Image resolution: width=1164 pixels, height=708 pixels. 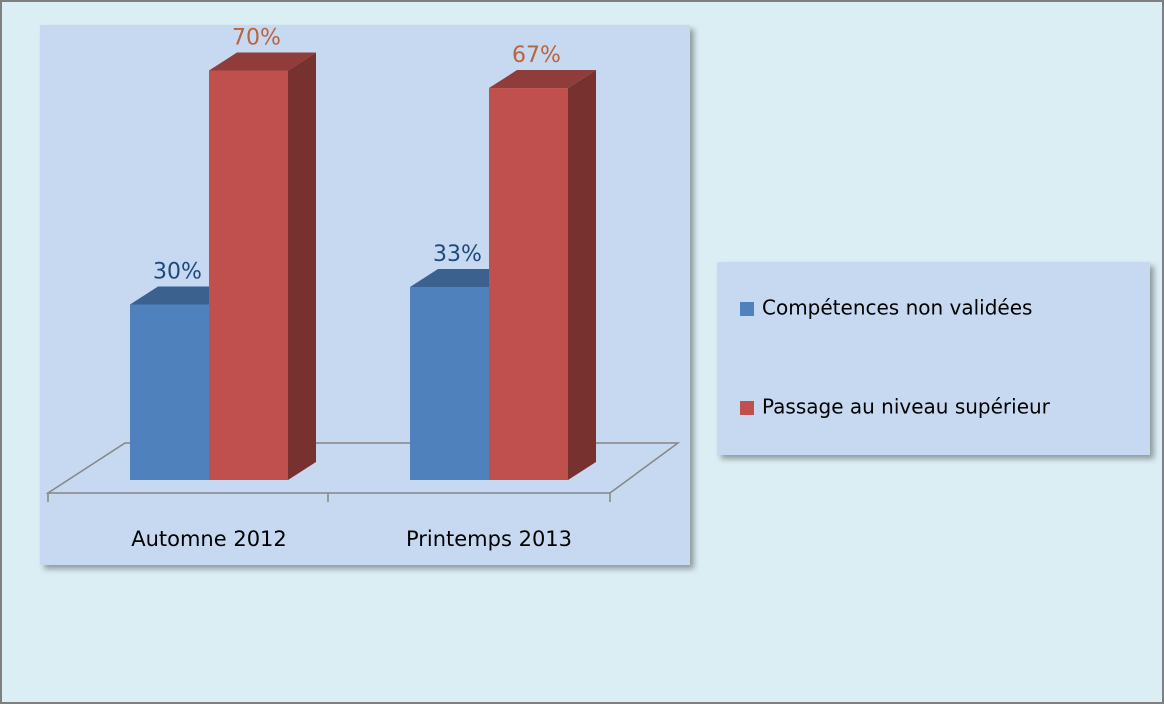 I want to click on data-label: 67%, so click(x=536, y=55).